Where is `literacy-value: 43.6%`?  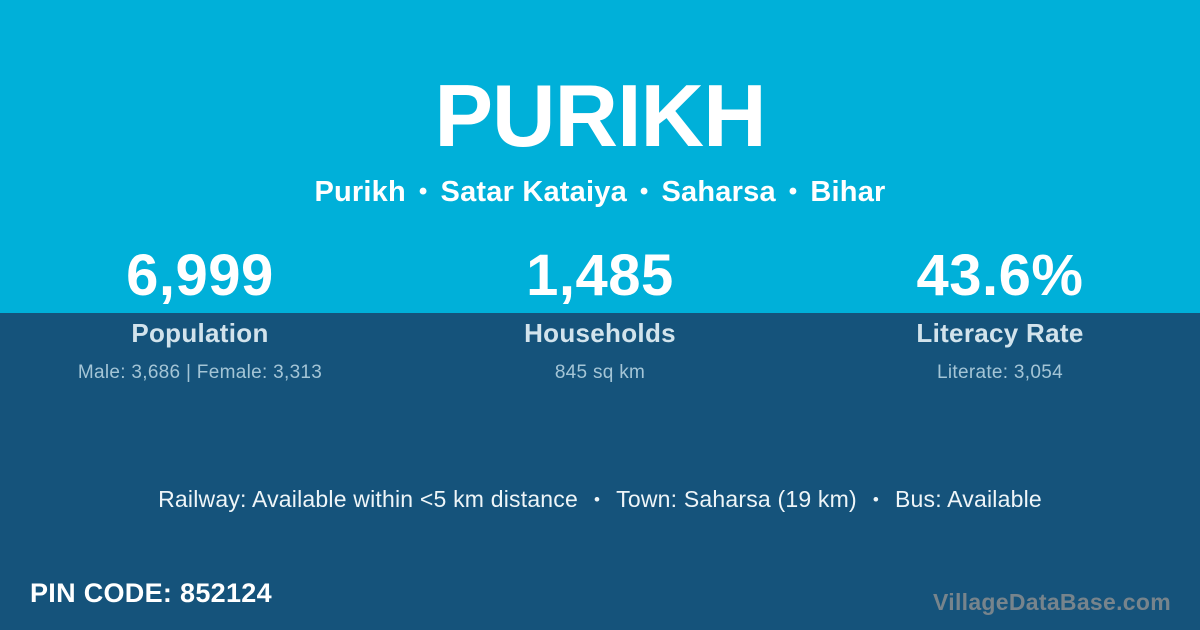 literacy-value: 43.6% is located at coordinates (1000, 275).